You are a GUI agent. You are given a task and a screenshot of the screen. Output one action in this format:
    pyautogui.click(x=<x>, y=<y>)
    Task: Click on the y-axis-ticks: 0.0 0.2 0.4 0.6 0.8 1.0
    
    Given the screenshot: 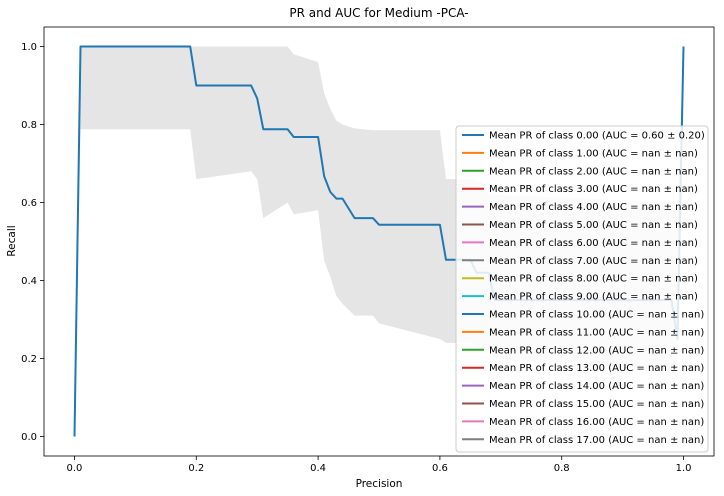 What is the action you would take?
    pyautogui.click(x=32, y=242)
    